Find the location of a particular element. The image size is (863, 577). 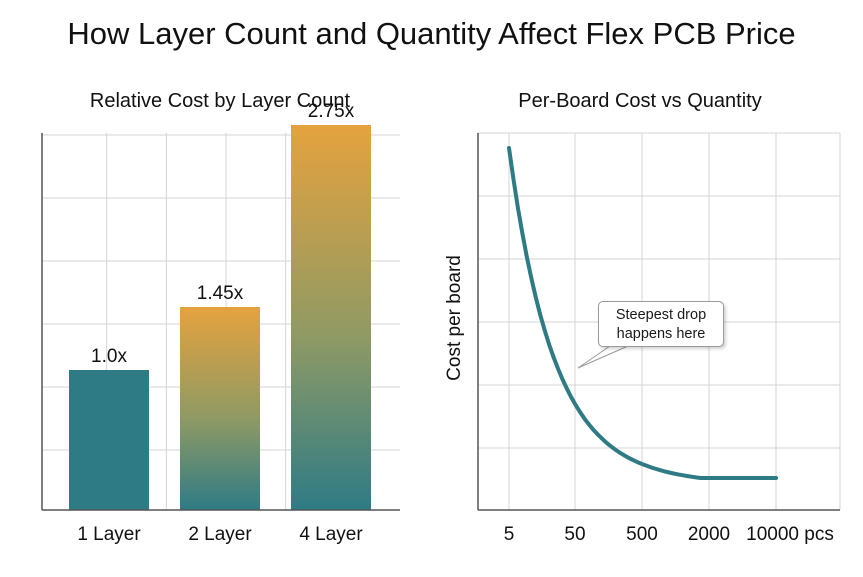

bar-value-label: 2.75x is located at coordinates (331, 111).